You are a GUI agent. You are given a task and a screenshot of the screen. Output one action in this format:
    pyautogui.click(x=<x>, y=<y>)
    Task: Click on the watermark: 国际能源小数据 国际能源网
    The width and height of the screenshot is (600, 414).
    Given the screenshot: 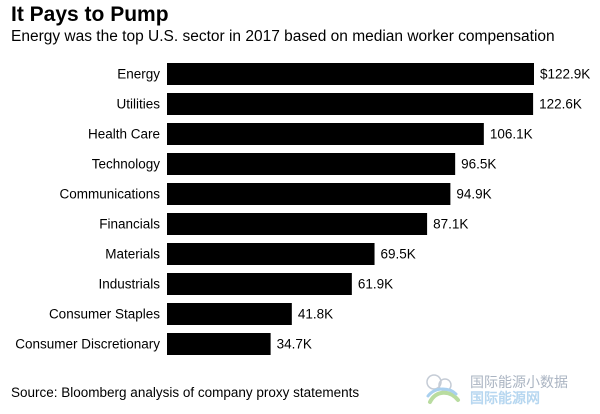 What is the action you would take?
    pyautogui.click(x=504, y=389)
    